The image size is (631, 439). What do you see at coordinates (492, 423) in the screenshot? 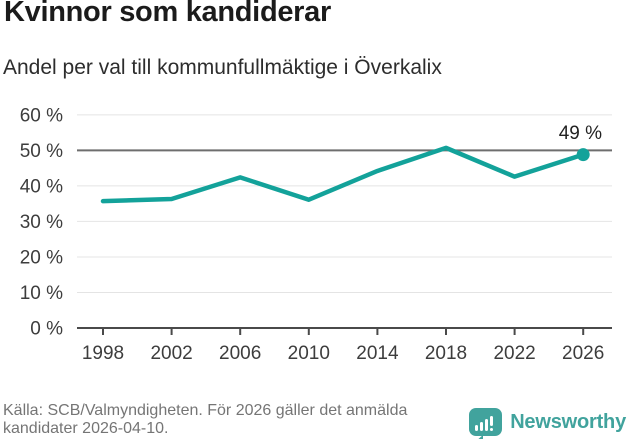
I see `logo-exclamation` at bounding box center [492, 423].